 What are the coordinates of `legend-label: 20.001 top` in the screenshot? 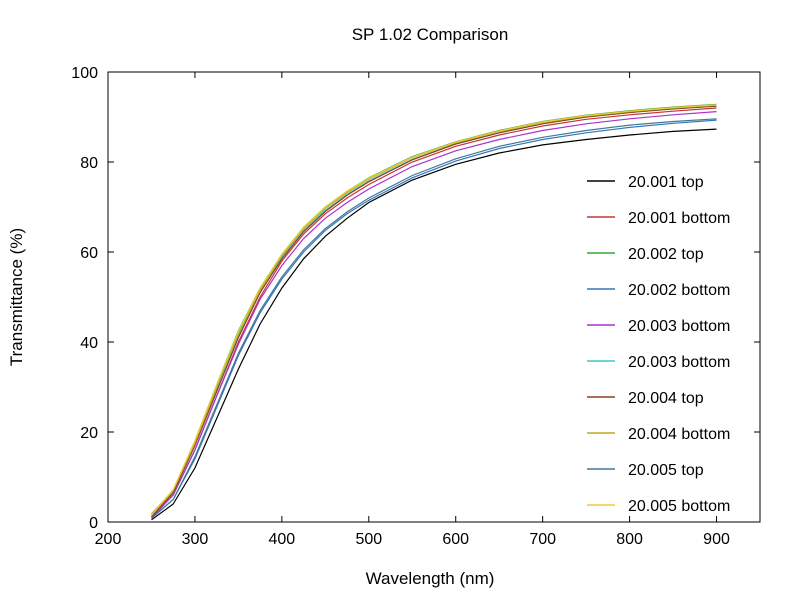 It's located at (666, 182).